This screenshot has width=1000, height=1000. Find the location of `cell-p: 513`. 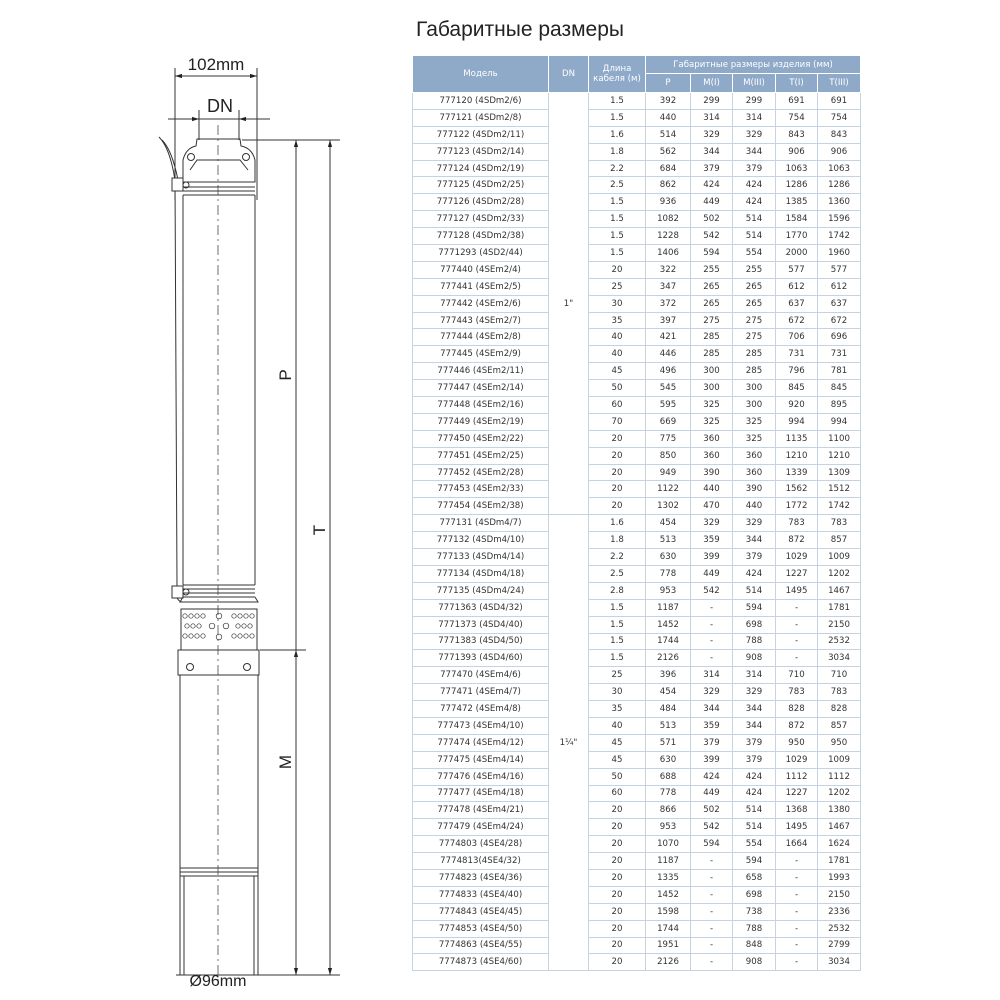

cell-p: 513 is located at coordinates (668, 725).